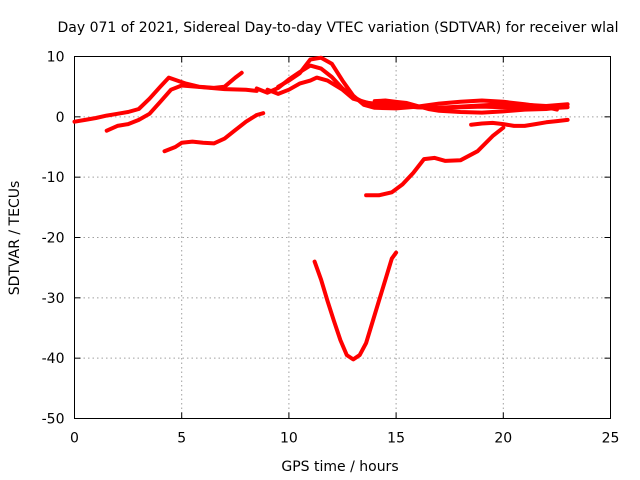  I want to click on y-tick-label: -50, so click(53, 420).